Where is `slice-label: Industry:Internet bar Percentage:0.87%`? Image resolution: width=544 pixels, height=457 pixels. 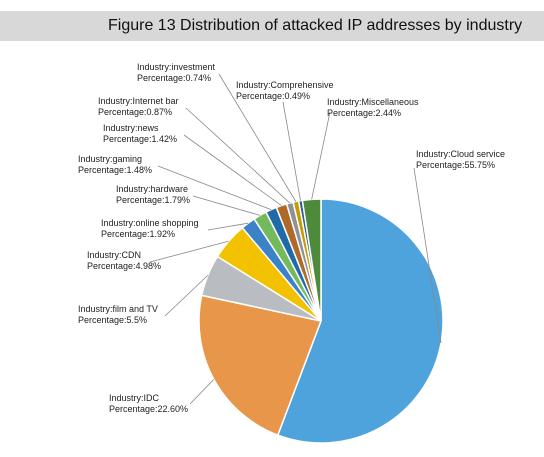
slice-label: Industry:Internet bar Percentage:0.87% is located at coordinates (138, 106).